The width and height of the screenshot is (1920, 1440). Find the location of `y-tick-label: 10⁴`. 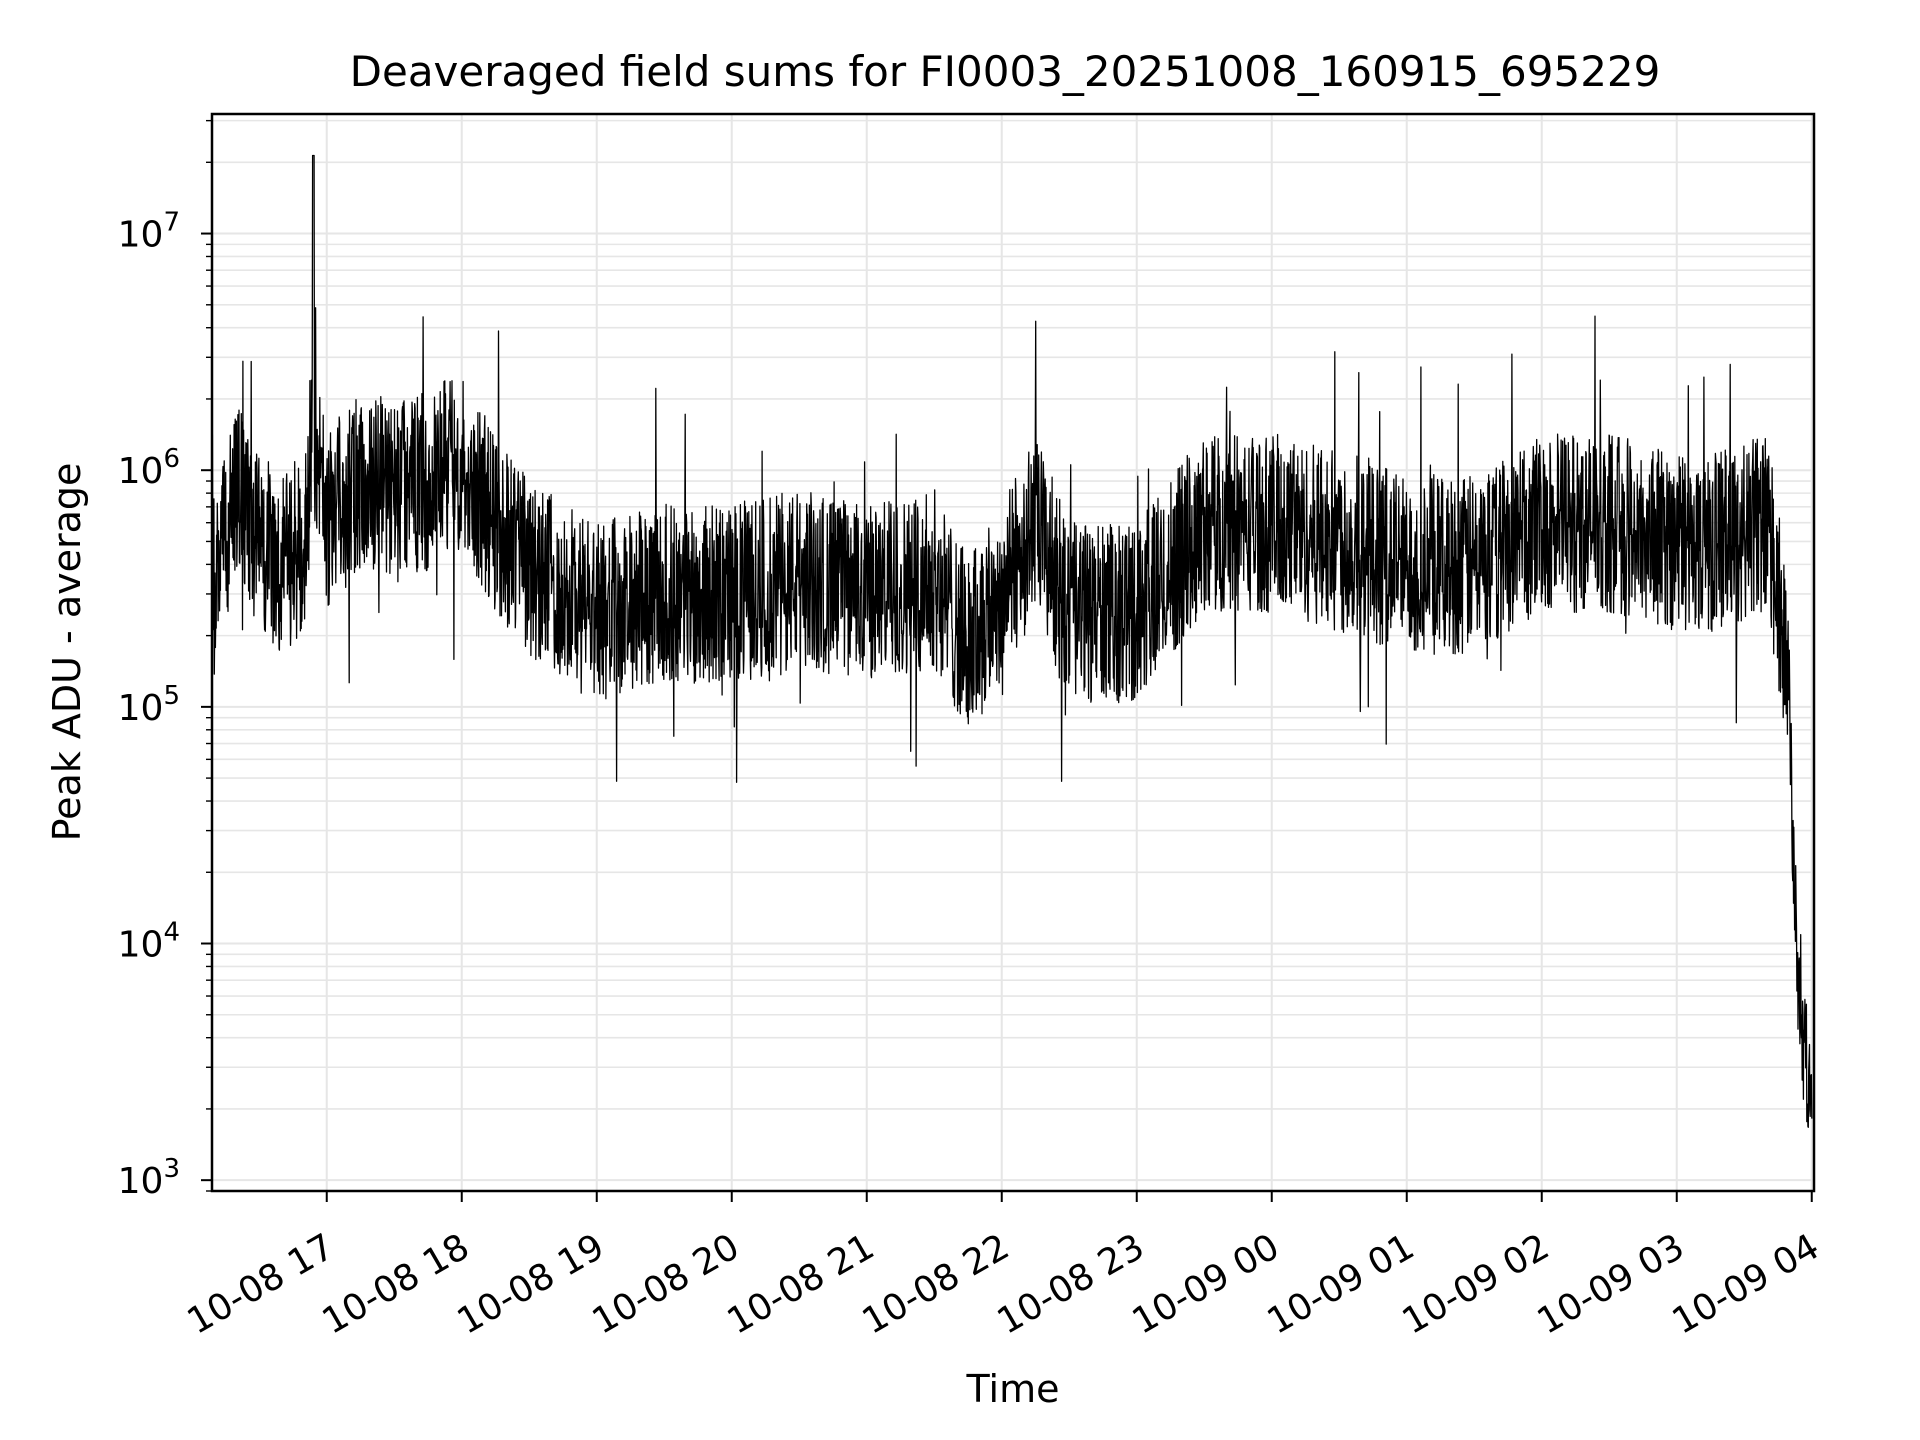

y-tick-label: 10⁴ is located at coordinates (149, 942).